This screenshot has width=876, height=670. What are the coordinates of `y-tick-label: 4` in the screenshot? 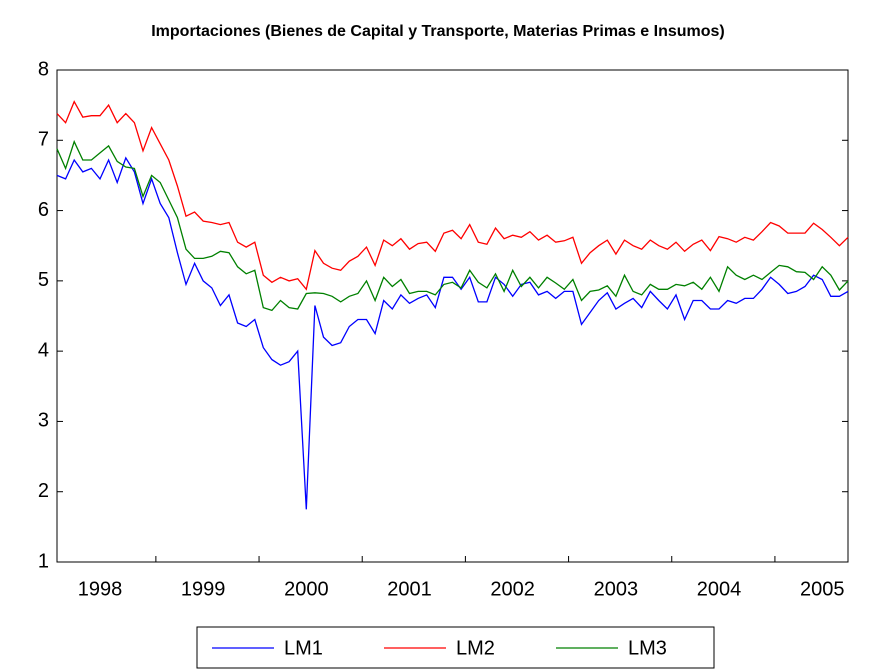 It's located at (43, 350).